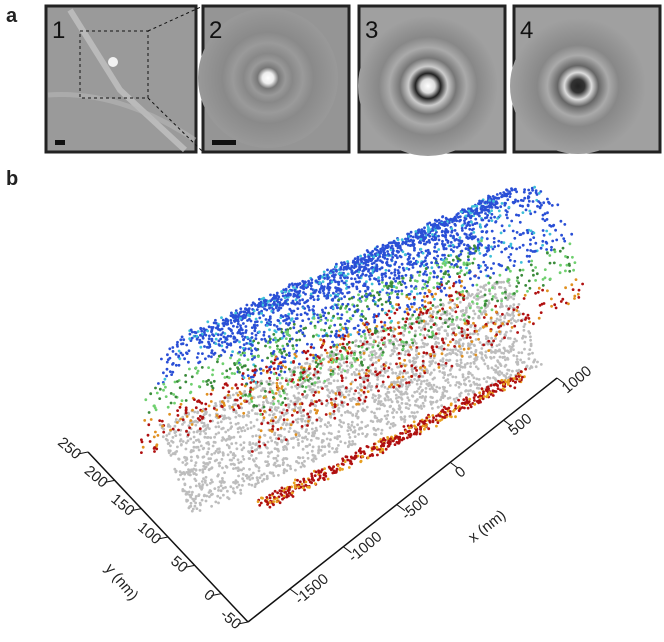  What do you see at coordinates (577, 380) in the screenshot?
I see `x-tick-label: 1000` at bounding box center [577, 380].